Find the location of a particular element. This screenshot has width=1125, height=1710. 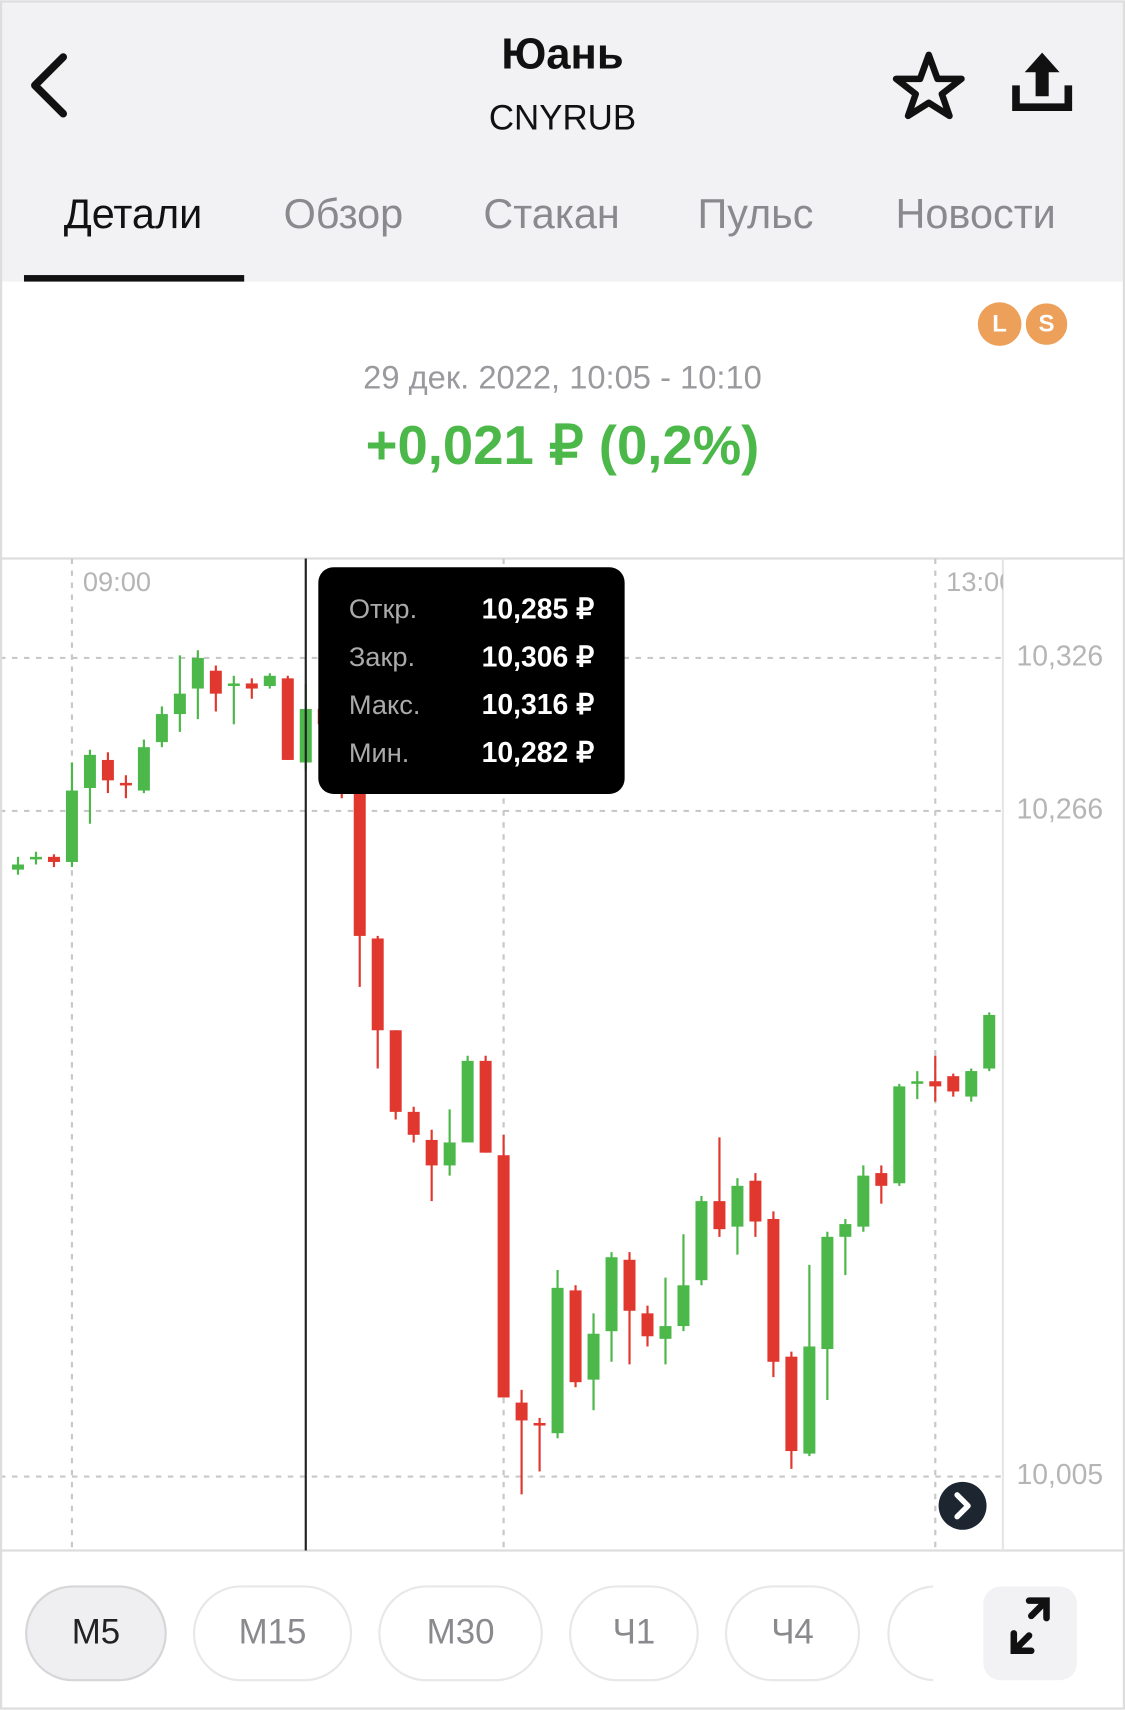

badge-label: S is located at coordinates (1047, 324).